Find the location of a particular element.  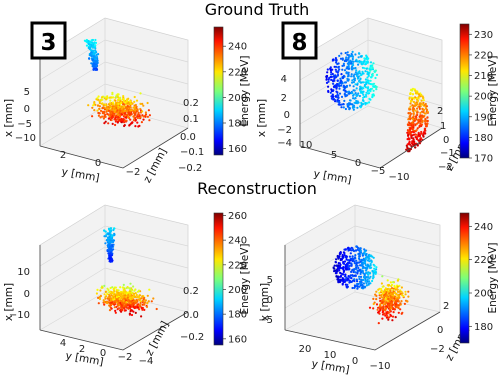

panel-bottom-right is located at coordinates (362, 277).